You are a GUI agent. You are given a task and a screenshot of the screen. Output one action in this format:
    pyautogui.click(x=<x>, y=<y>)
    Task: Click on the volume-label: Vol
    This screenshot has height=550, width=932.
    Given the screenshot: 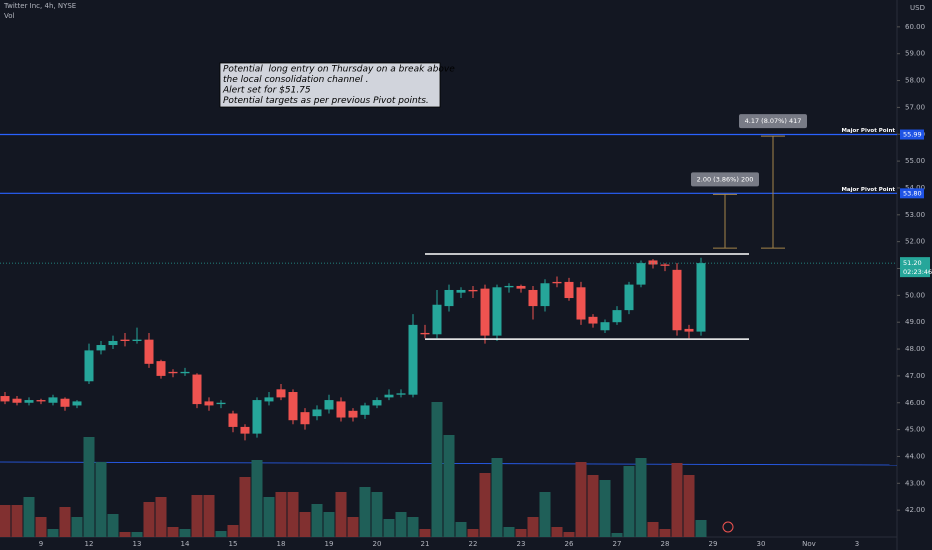 What is the action you would take?
    pyautogui.click(x=9, y=16)
    